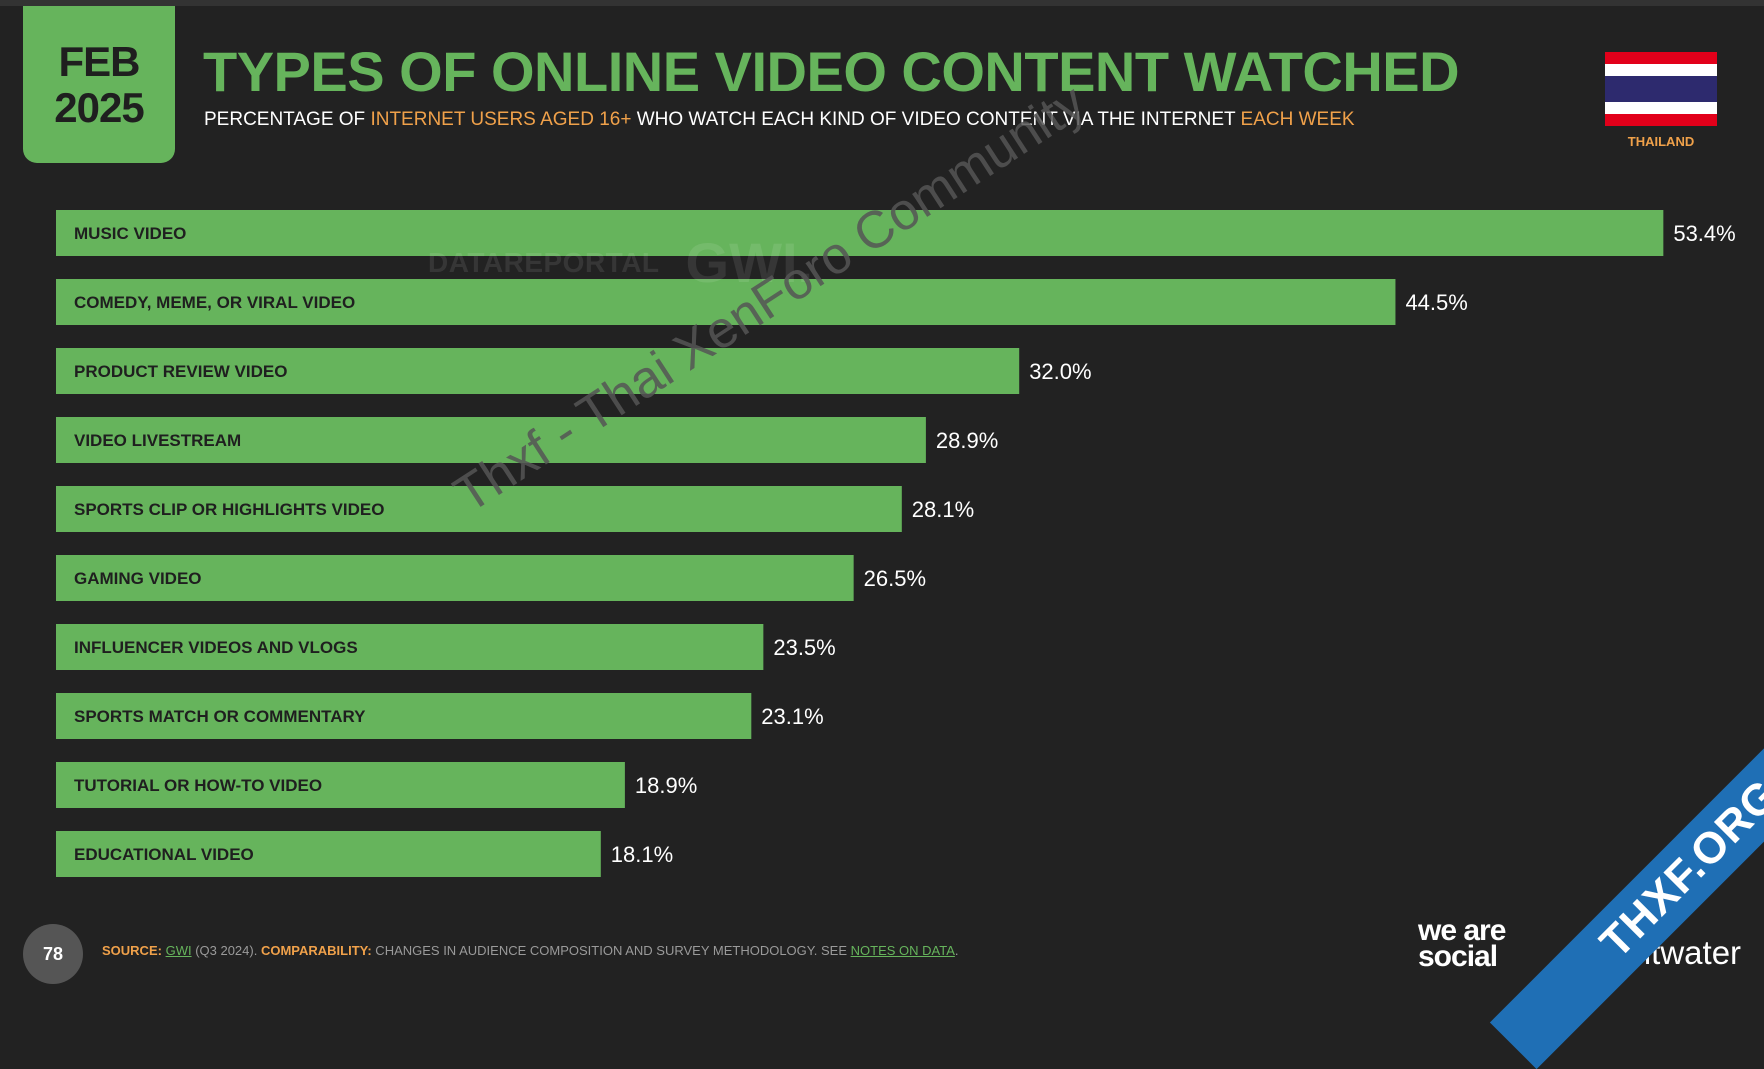 The height and width of the screenshot is (1069, 1764). Describe the element at coordinates (1704, 233) in the screenshot. I see `value-label: 53.4%` at that location.